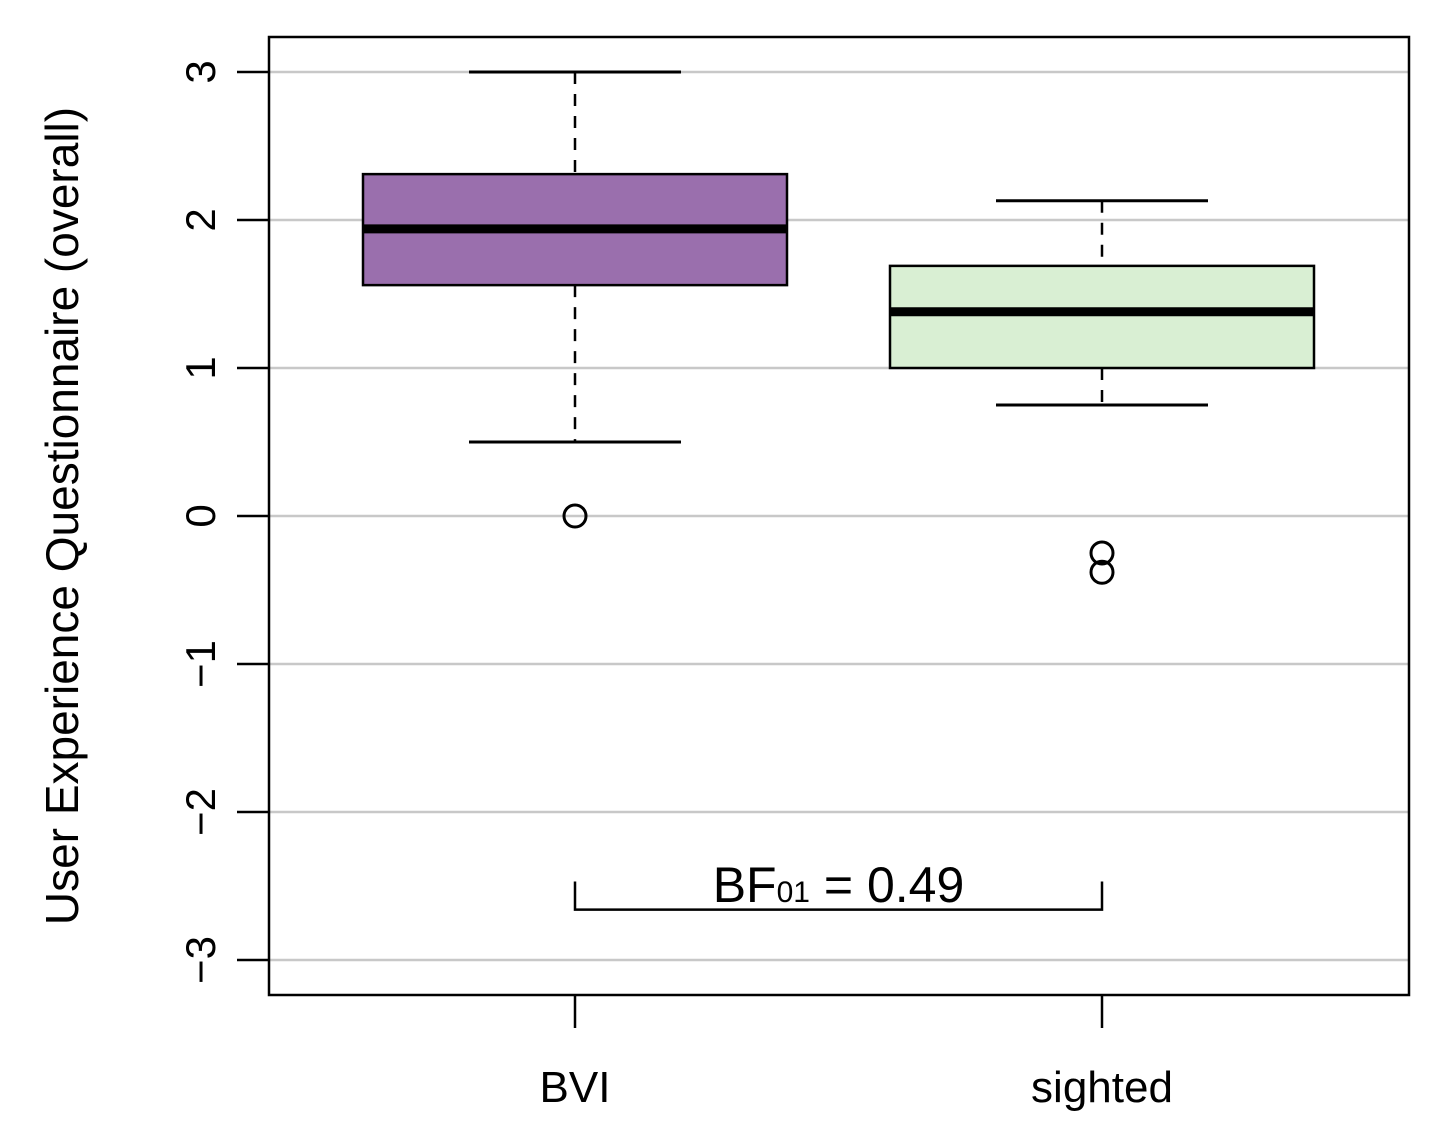  What do you see at coordinates (200, 960) in the screenshot?
I see `y-tick-label-6: −3` at bounding box center [200, 960].